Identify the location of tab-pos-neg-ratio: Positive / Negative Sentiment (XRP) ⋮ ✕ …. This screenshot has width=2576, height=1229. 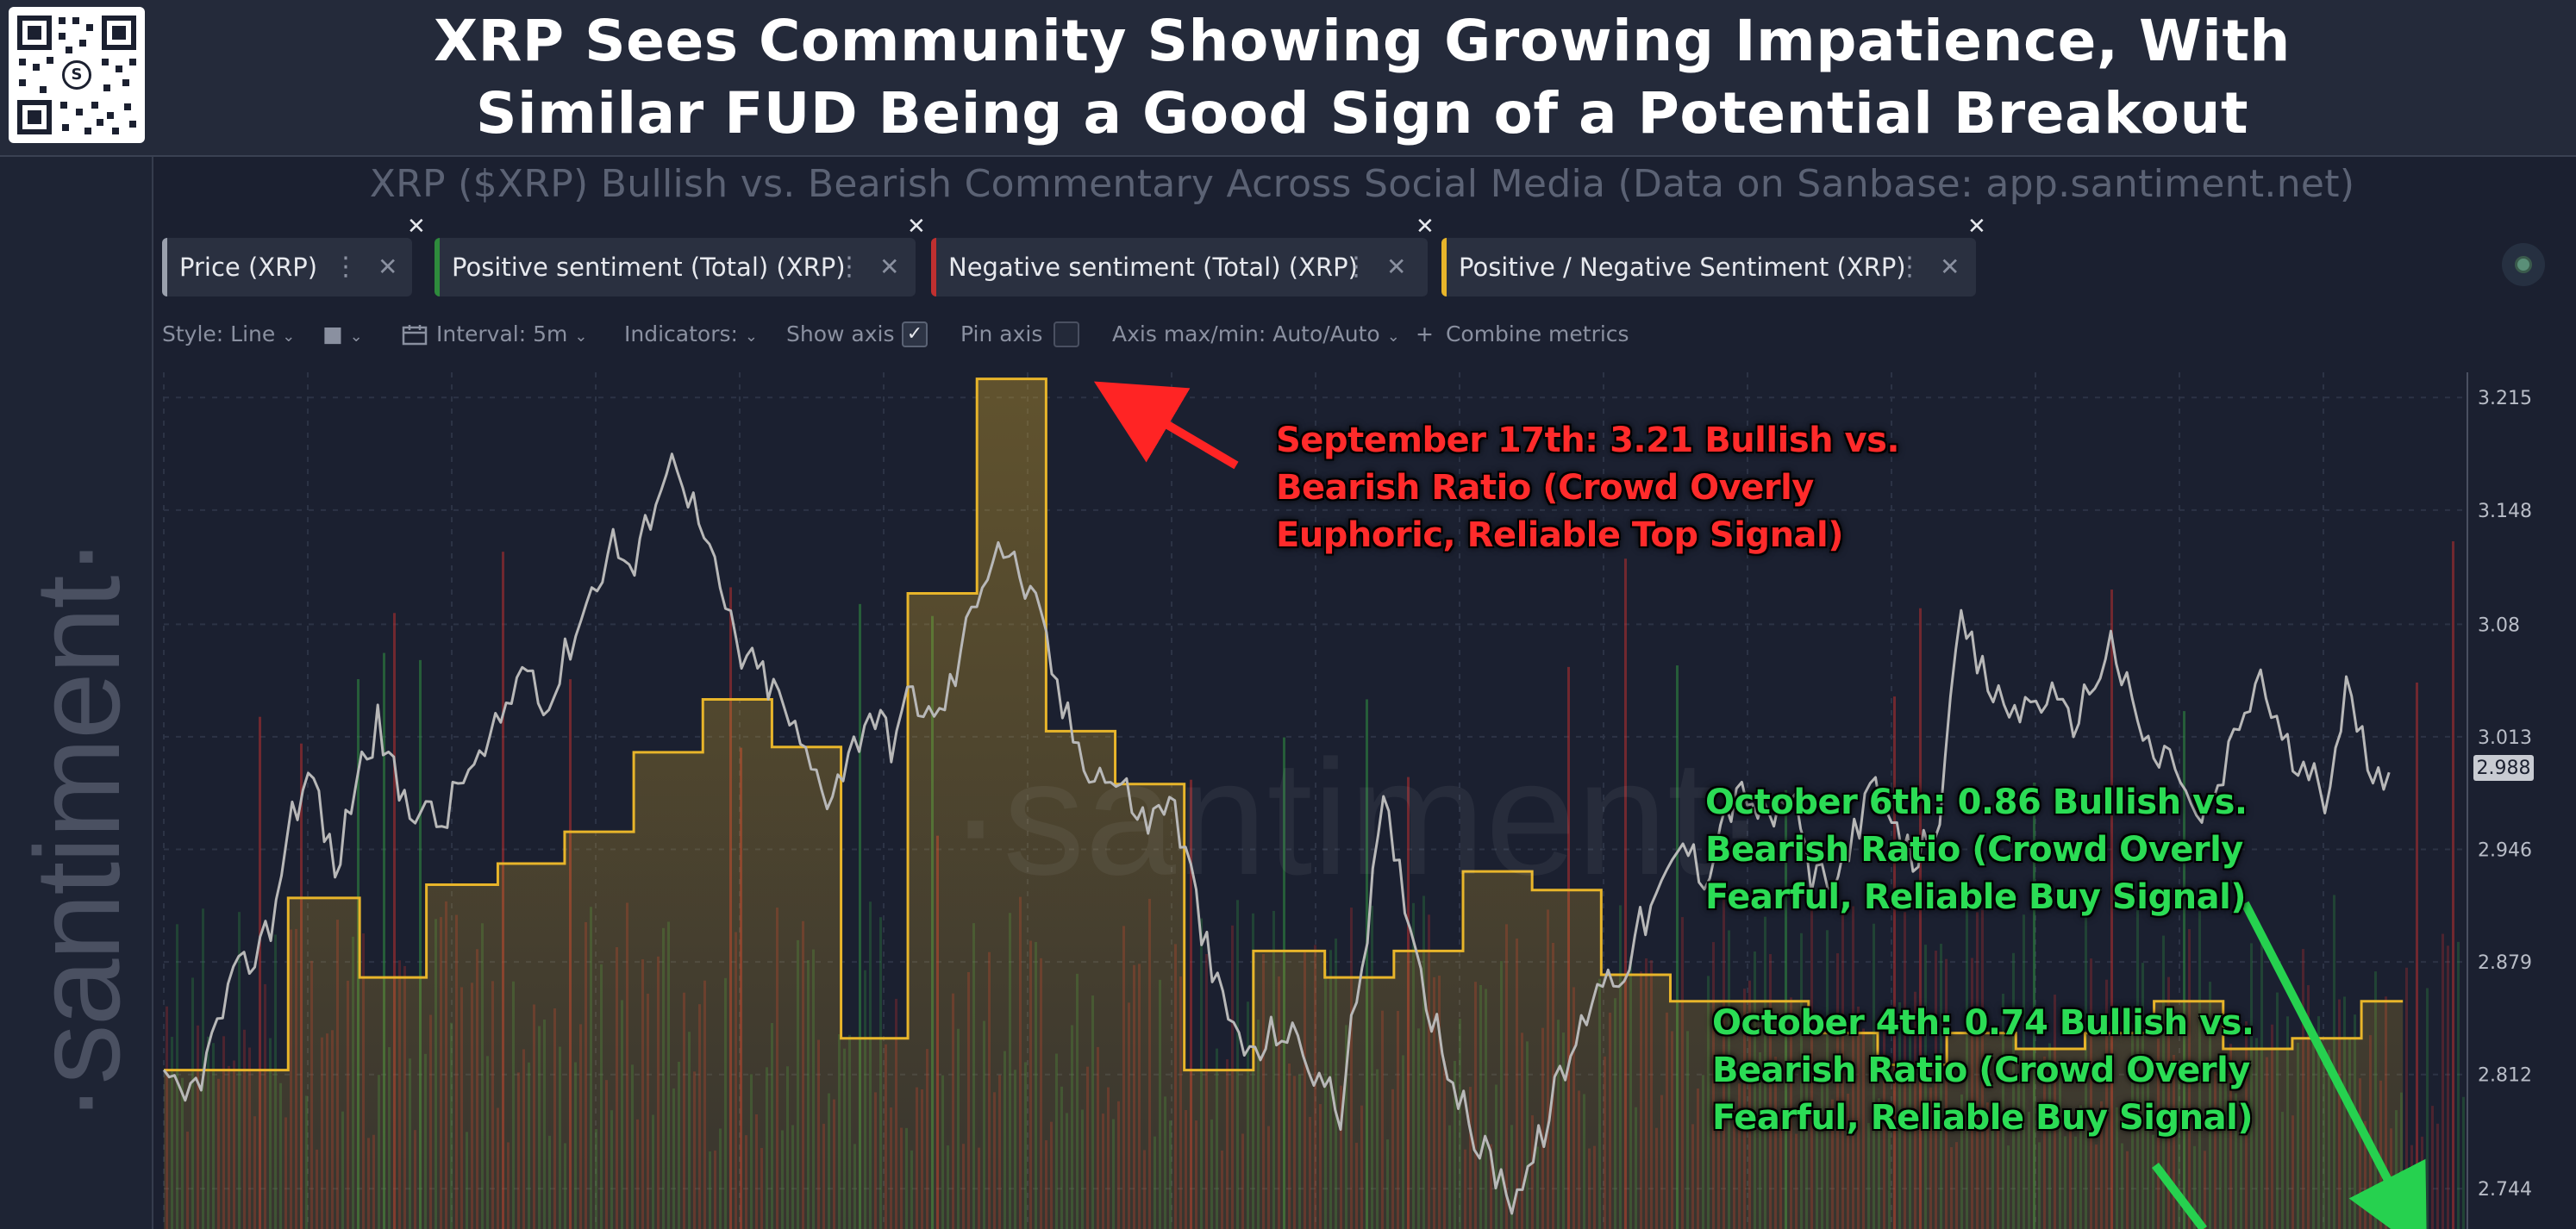
(1713, 255).